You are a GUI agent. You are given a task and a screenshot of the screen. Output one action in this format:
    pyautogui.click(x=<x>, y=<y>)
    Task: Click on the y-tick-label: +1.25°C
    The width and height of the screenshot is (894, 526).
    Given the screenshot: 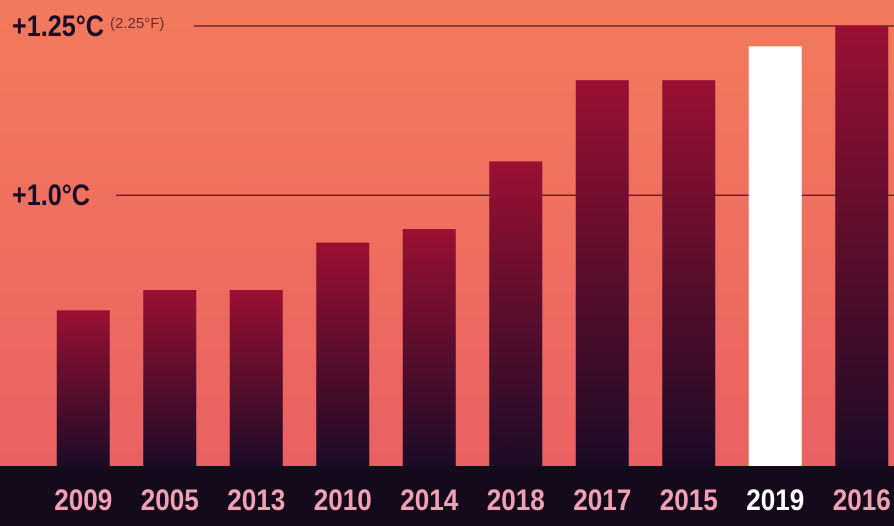 What is the action you would take?
    pyautogui.click(x=58, y=26)
    